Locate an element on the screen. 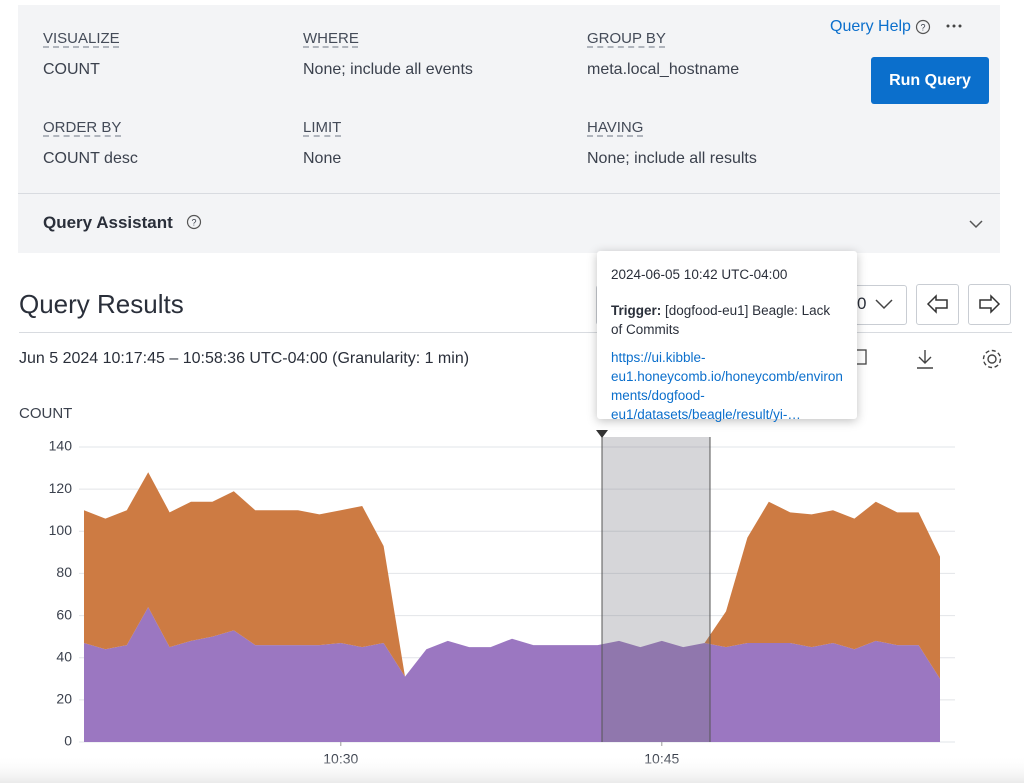  y-tick-label: 20 is located at coordinates (64, 699).